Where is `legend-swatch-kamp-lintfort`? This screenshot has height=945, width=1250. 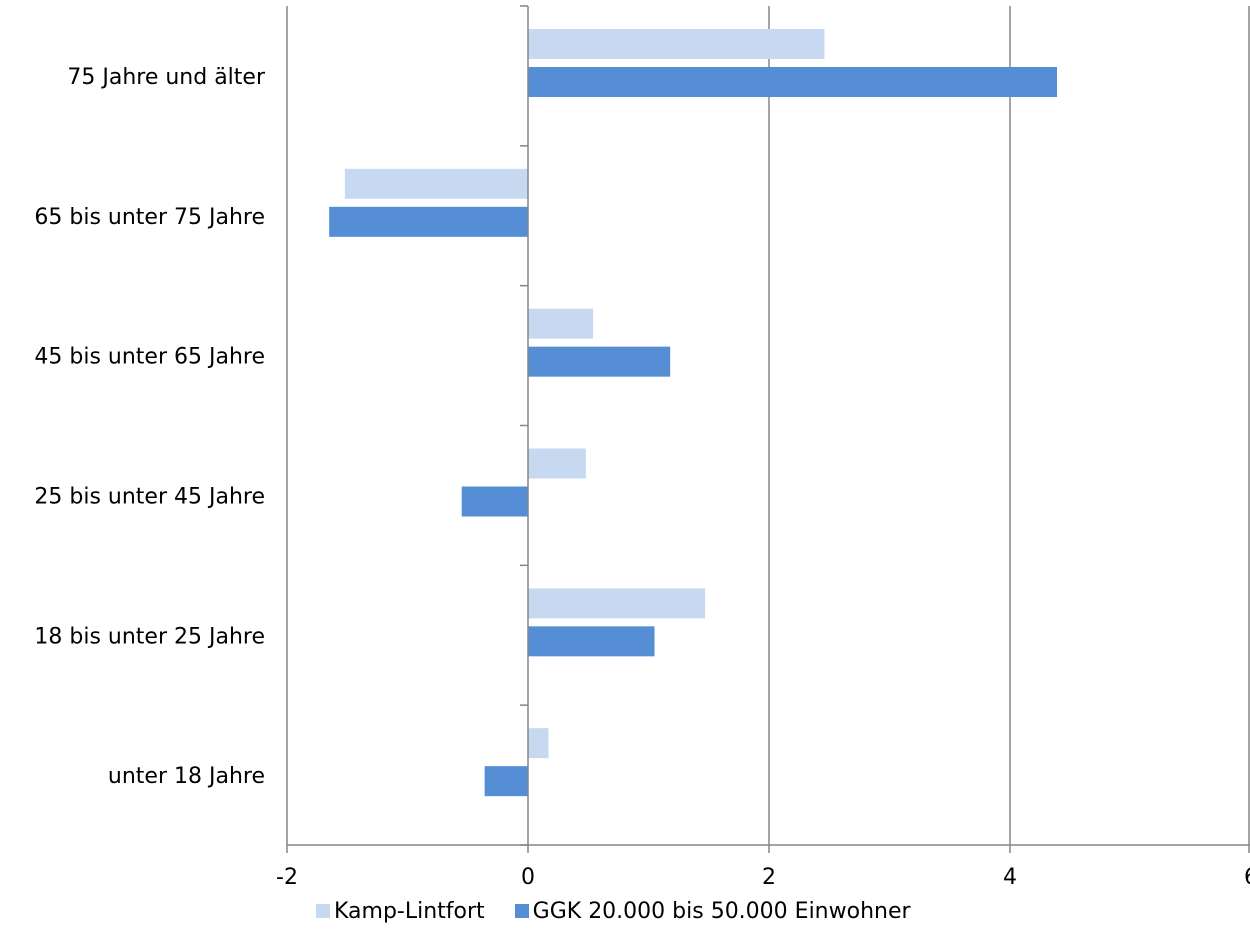 legend-swatch-kamp-lintfort is located at coordinates (323, 911).